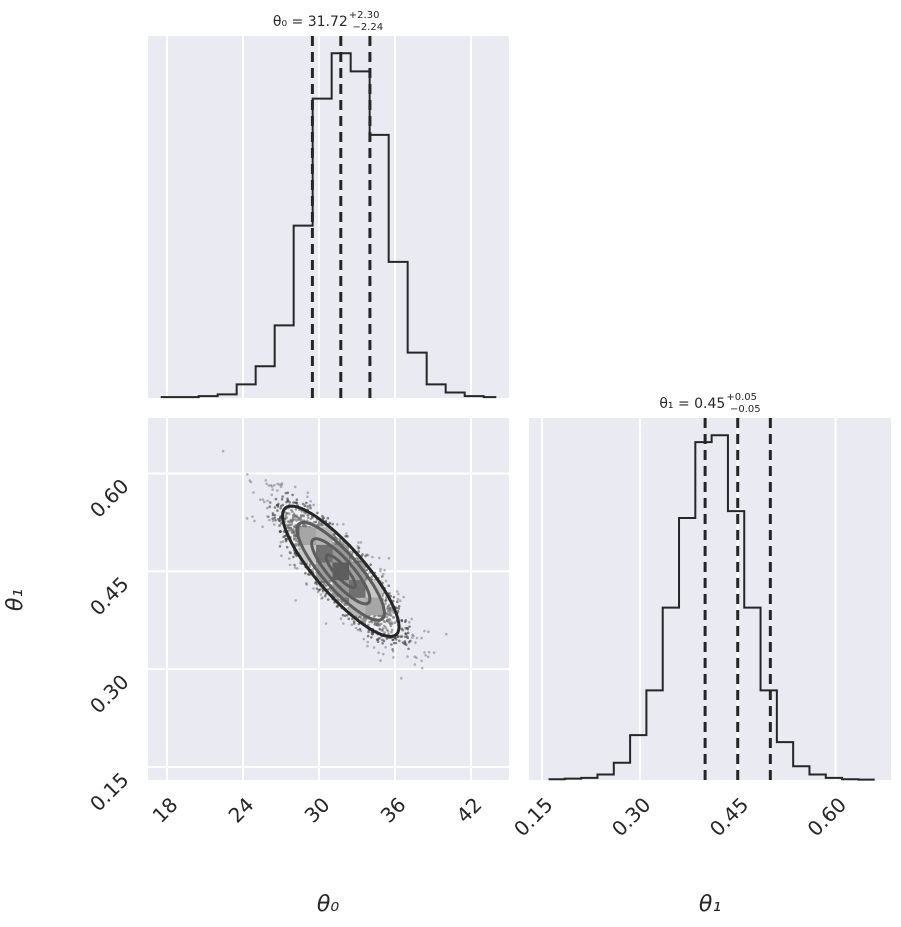 This screenshot has width=901, height=927. I want to click on joint-contour-0.5-sigma, so click(340, 571).